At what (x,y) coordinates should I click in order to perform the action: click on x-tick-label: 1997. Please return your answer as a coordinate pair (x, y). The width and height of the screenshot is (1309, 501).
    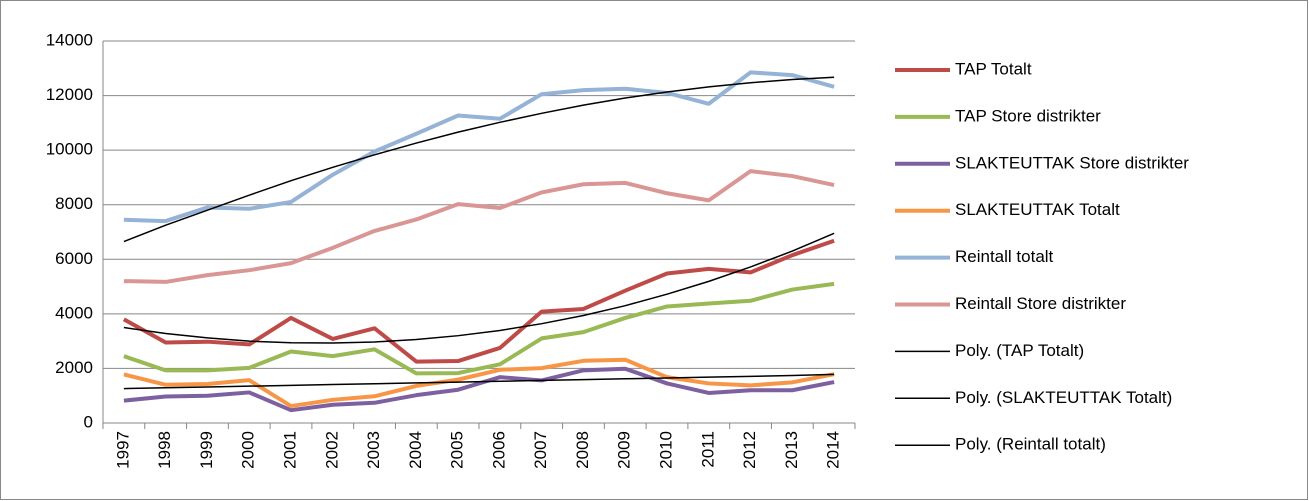
    Looking at the image, I should click on (122, 450).